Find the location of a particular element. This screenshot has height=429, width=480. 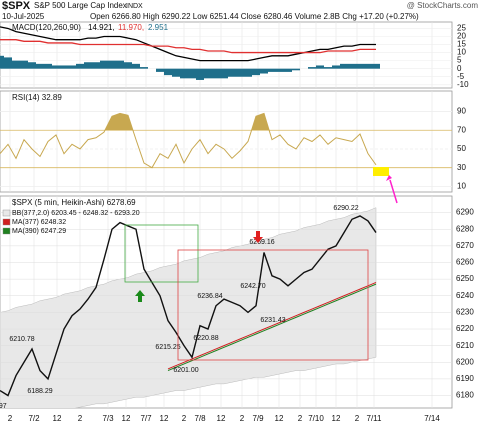

price-annotation: 6220.88 is located at coordinates (205, 338).